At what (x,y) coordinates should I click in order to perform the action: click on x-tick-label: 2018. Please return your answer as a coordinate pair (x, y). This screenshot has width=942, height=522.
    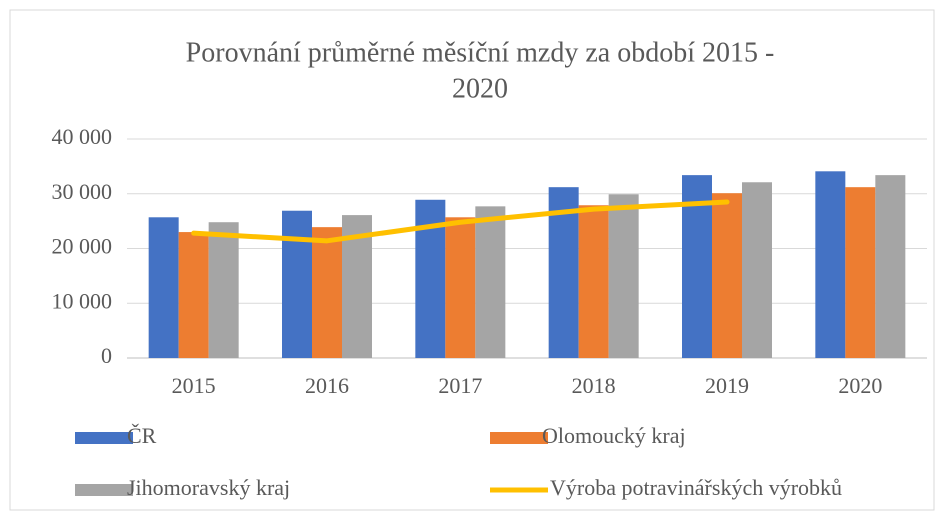
    Looking at the image, I should click on (594, 385).